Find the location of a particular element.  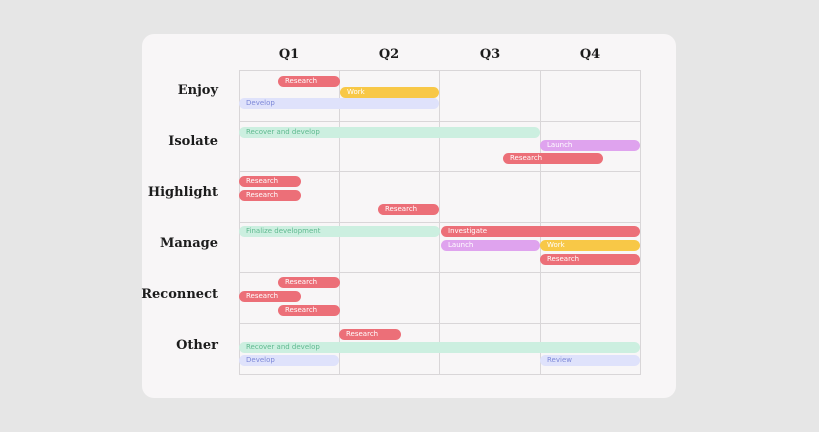

task-bar-investigate: Investigate is located at coordinates (540, 231).